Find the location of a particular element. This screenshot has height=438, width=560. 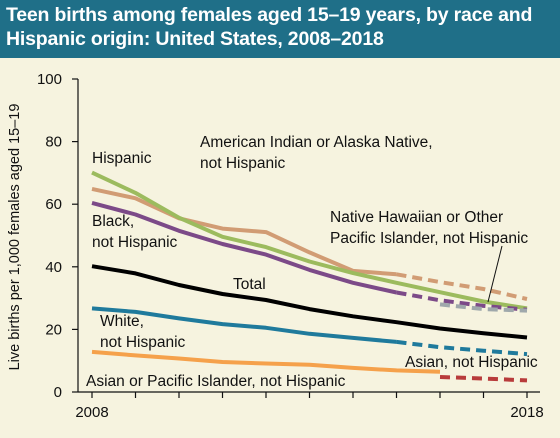

series-dashed-native-hawaiian-or-other-pacific-islander-not-hispanic is located at coordinates (483, 307).